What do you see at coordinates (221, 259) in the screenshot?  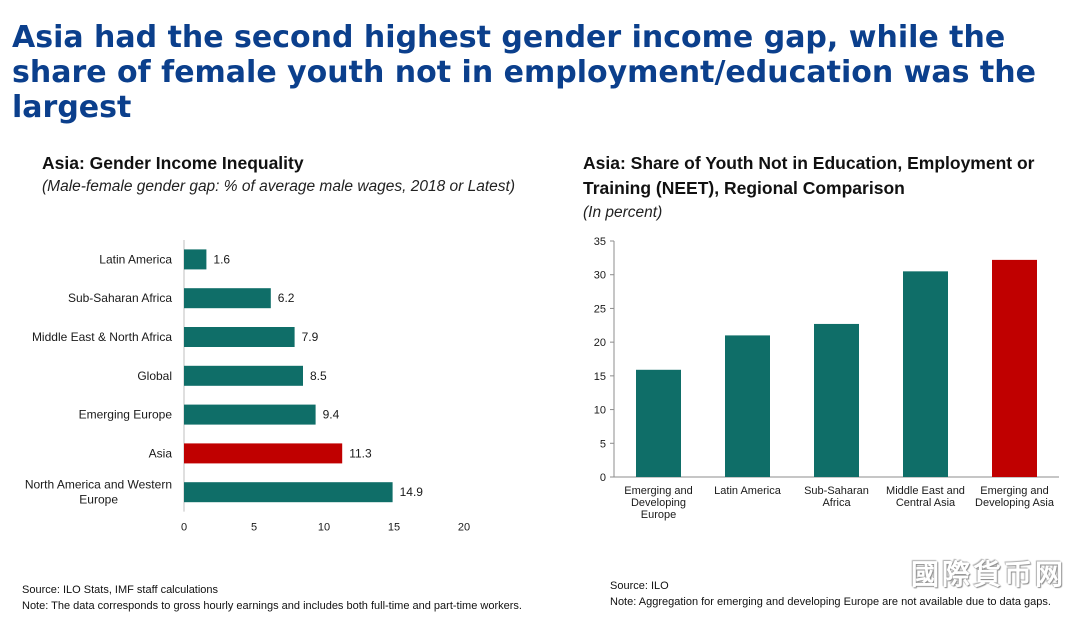 I see `value-label-0: 1.6` at bounding box center [221, 259].